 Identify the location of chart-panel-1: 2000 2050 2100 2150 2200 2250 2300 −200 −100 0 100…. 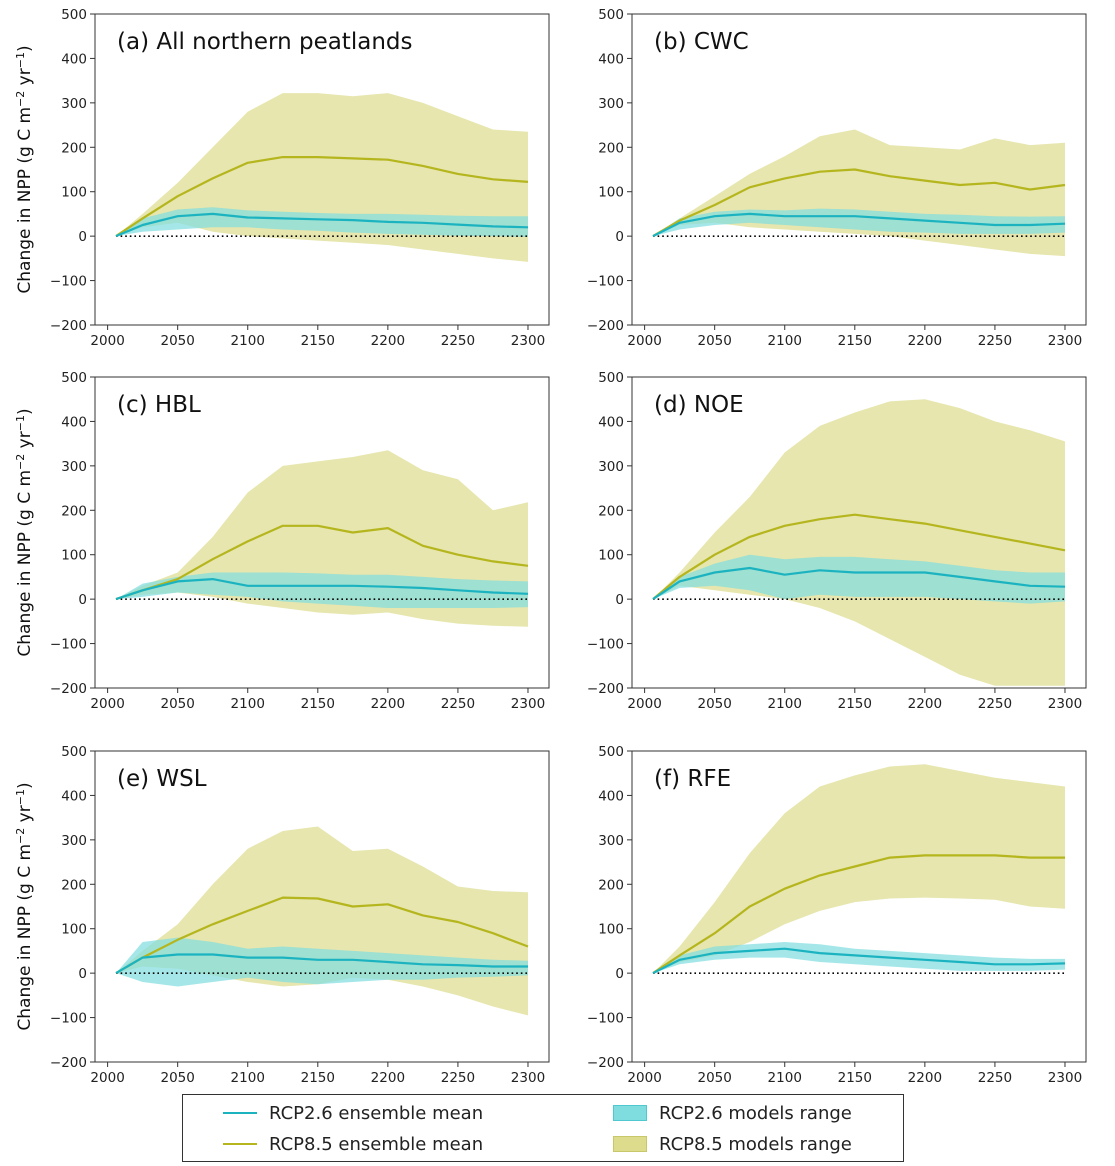
(282, 178).